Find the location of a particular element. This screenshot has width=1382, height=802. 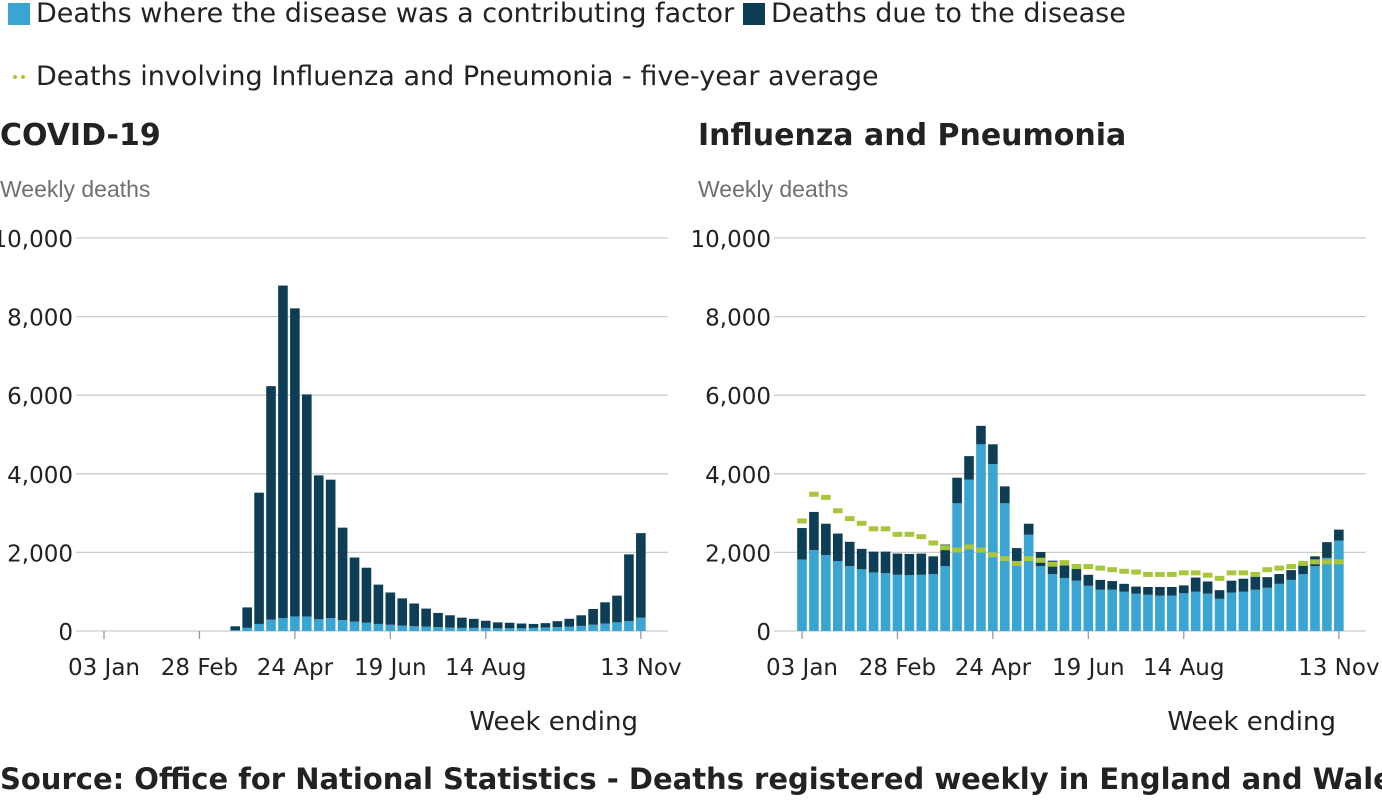

y-tick-label: 4,000 is located at coordinates (738, 476).